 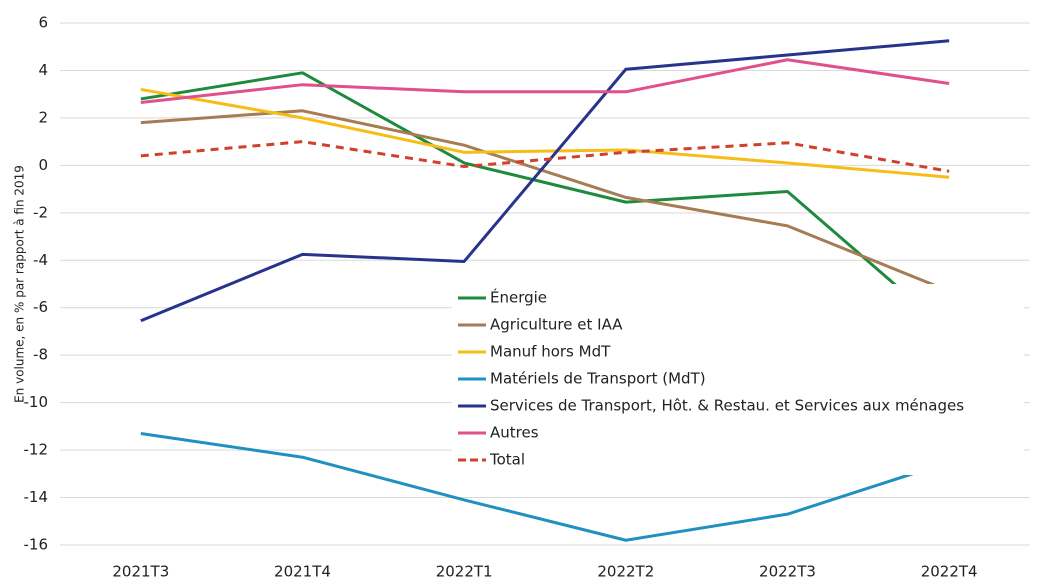 I want to click on legend-label: Matériels de Transport (MdT), so click(x=598, y=379).